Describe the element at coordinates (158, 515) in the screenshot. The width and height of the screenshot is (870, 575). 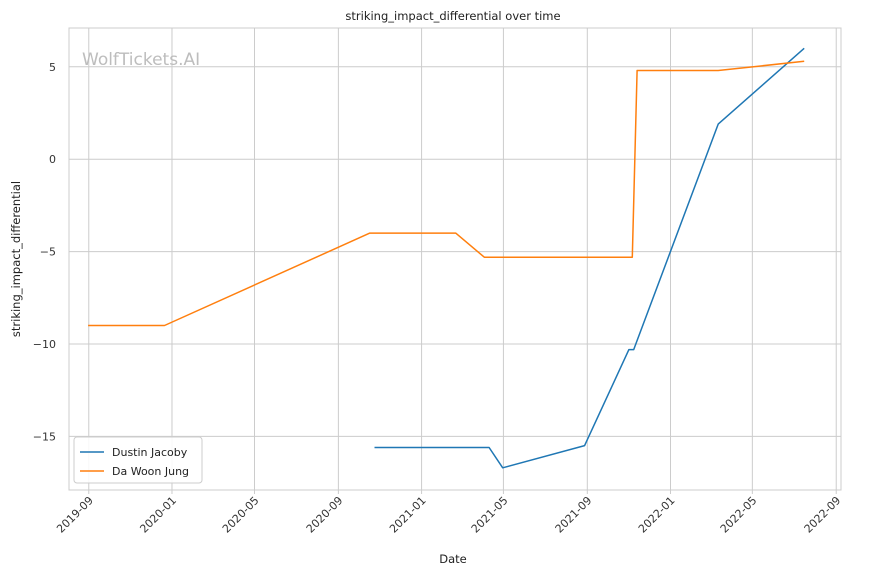
I see `x-tick-label: 2020-01` at that location.